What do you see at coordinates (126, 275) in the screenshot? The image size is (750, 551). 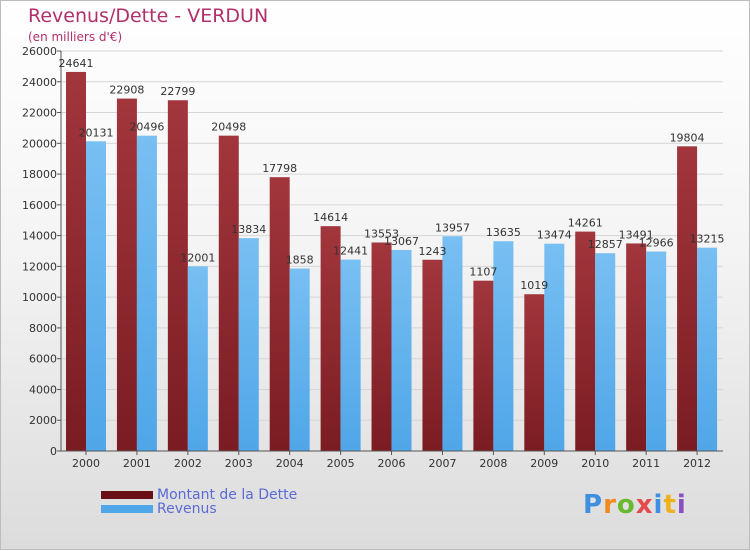 I see `bar-debt-2001` at bounding box center [126, 275].